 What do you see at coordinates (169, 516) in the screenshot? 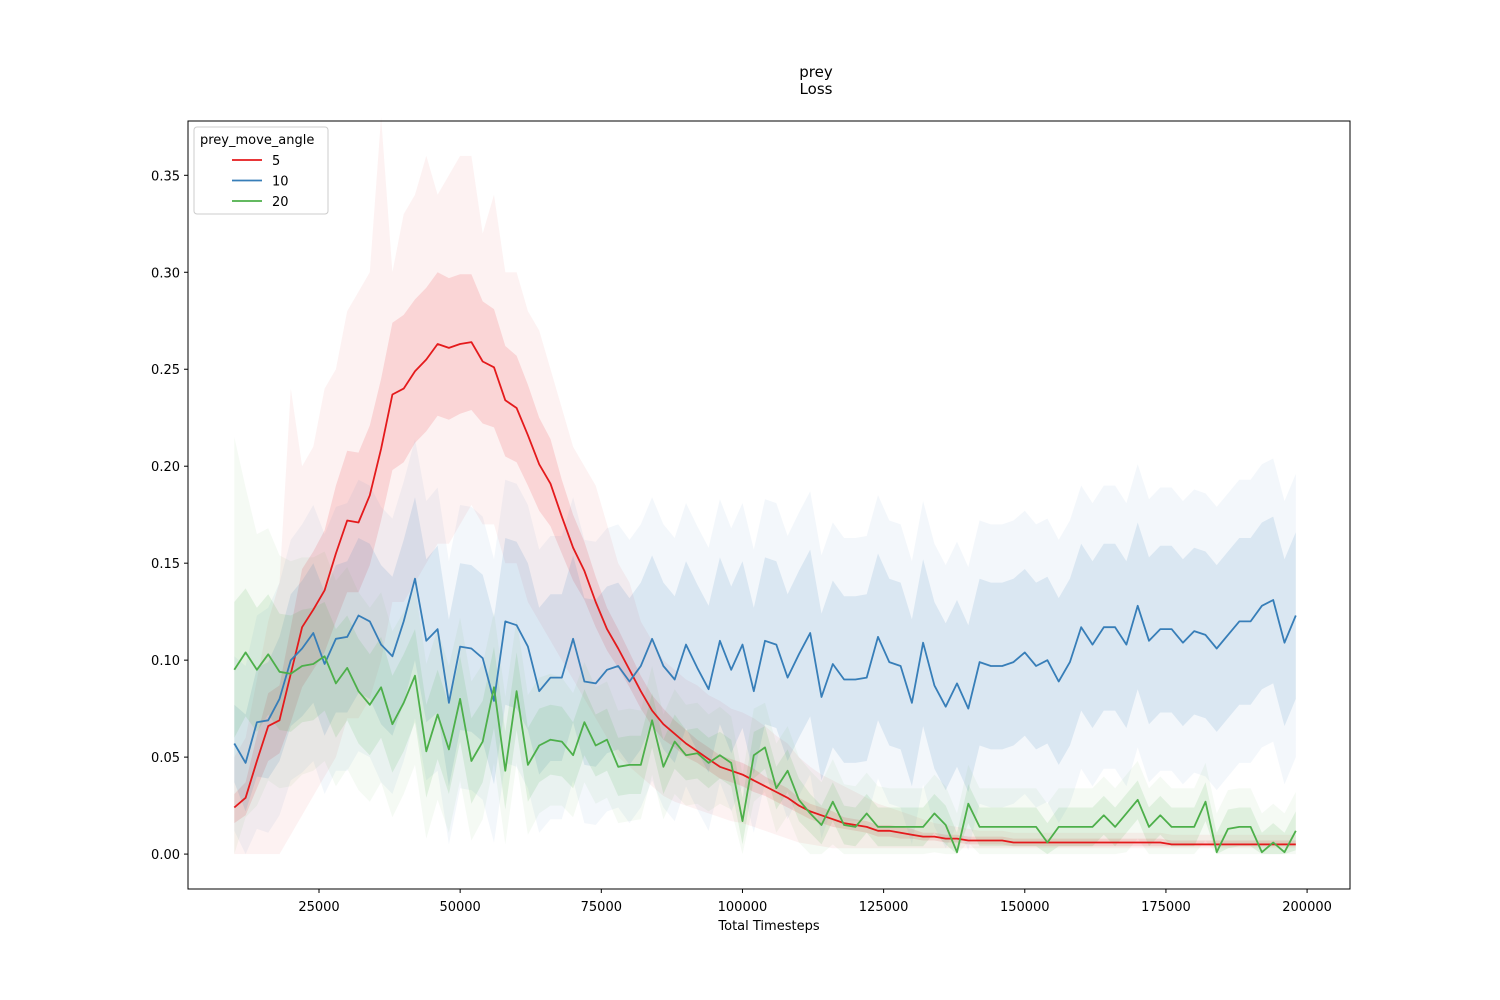
I see `y-axis: 0.00 0.05 0.10 0.15 0.20 0.25 0.30 0.35` at bounding box center [169, 516].